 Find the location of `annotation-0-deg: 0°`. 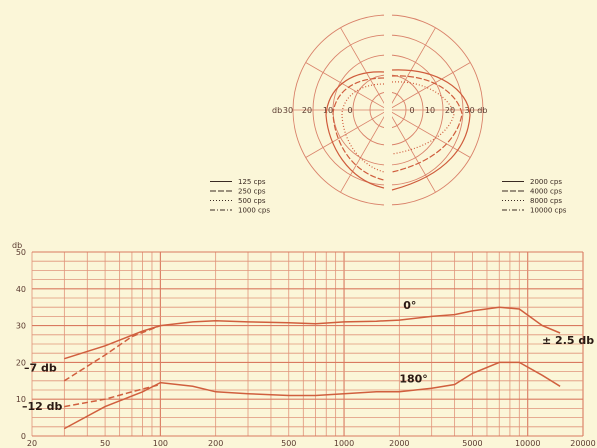

annotation-0-deg: 0° is located at coordinates (409, 305).